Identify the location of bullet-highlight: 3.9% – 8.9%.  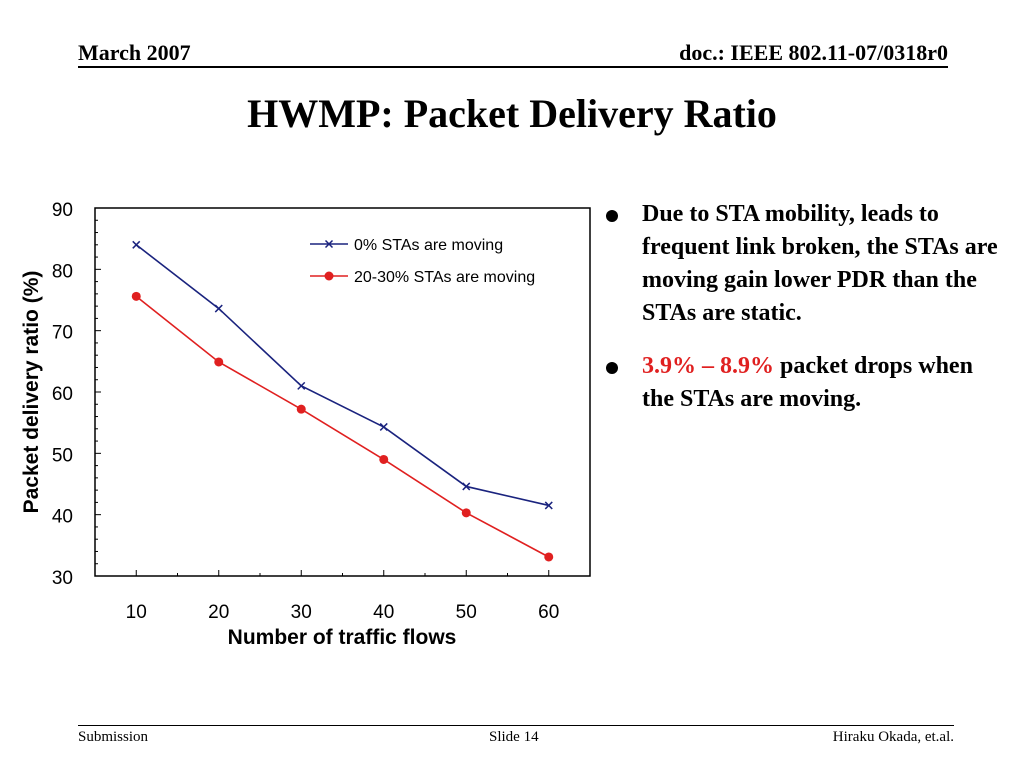
(708, 366).